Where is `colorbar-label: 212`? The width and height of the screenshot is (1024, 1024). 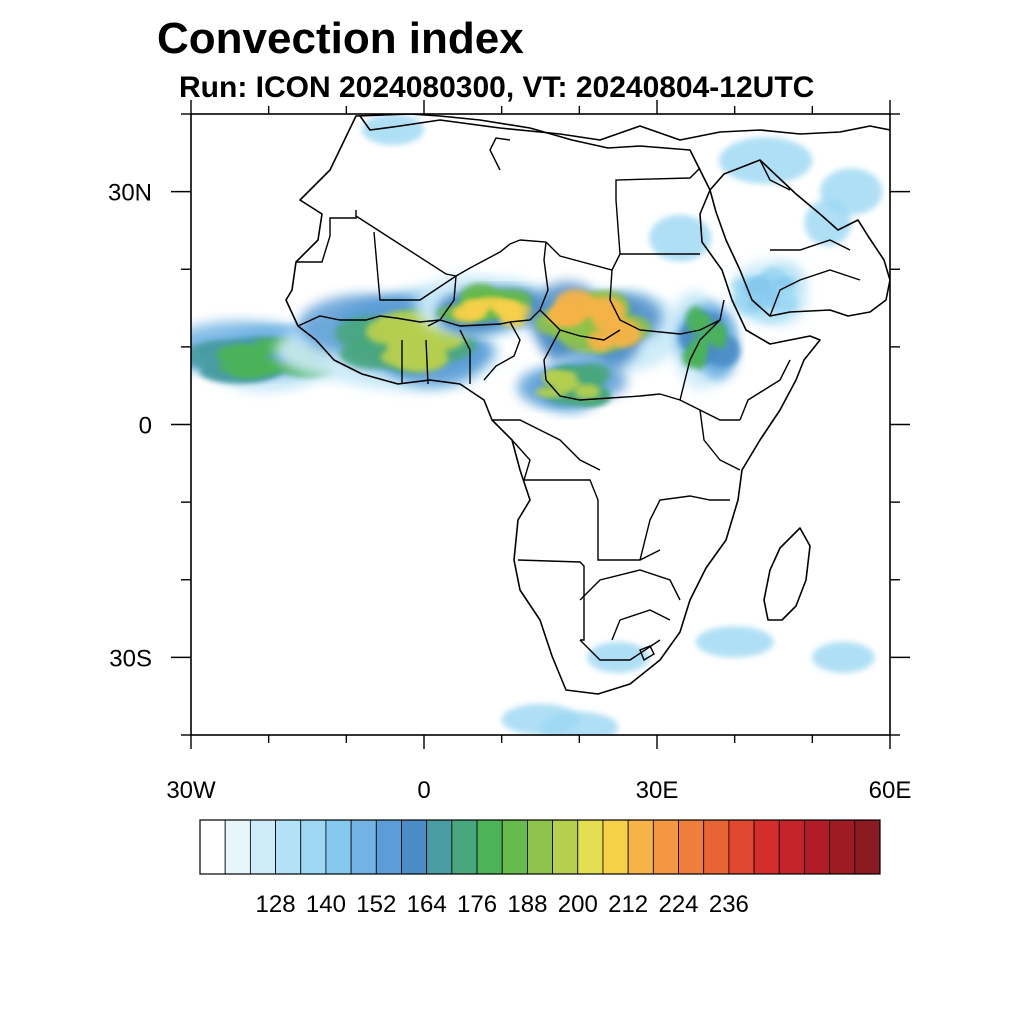 colorbar-label: 212 is located at coordinates (628, 904).